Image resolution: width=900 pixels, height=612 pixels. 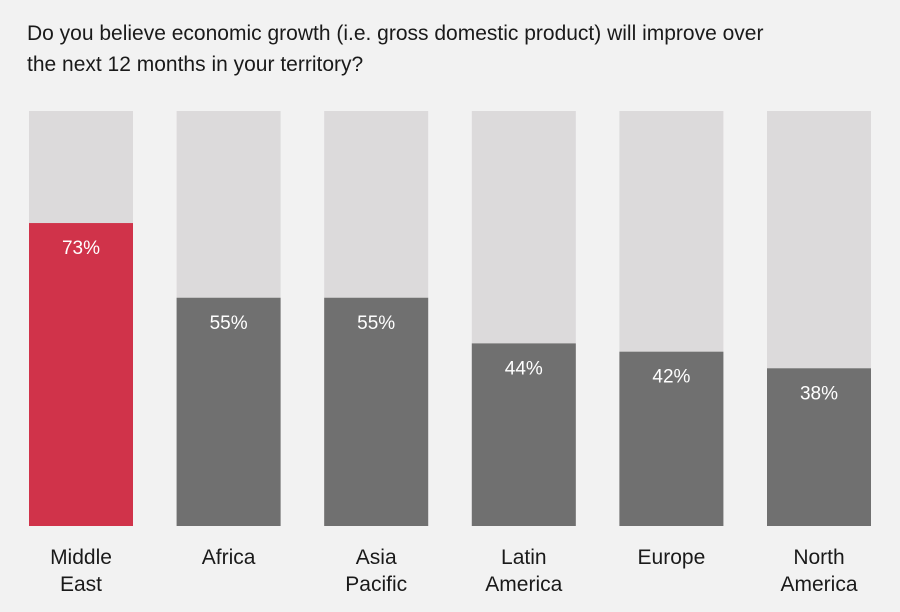 I want to click on value-label: 42%, so click(x=671, y=377).